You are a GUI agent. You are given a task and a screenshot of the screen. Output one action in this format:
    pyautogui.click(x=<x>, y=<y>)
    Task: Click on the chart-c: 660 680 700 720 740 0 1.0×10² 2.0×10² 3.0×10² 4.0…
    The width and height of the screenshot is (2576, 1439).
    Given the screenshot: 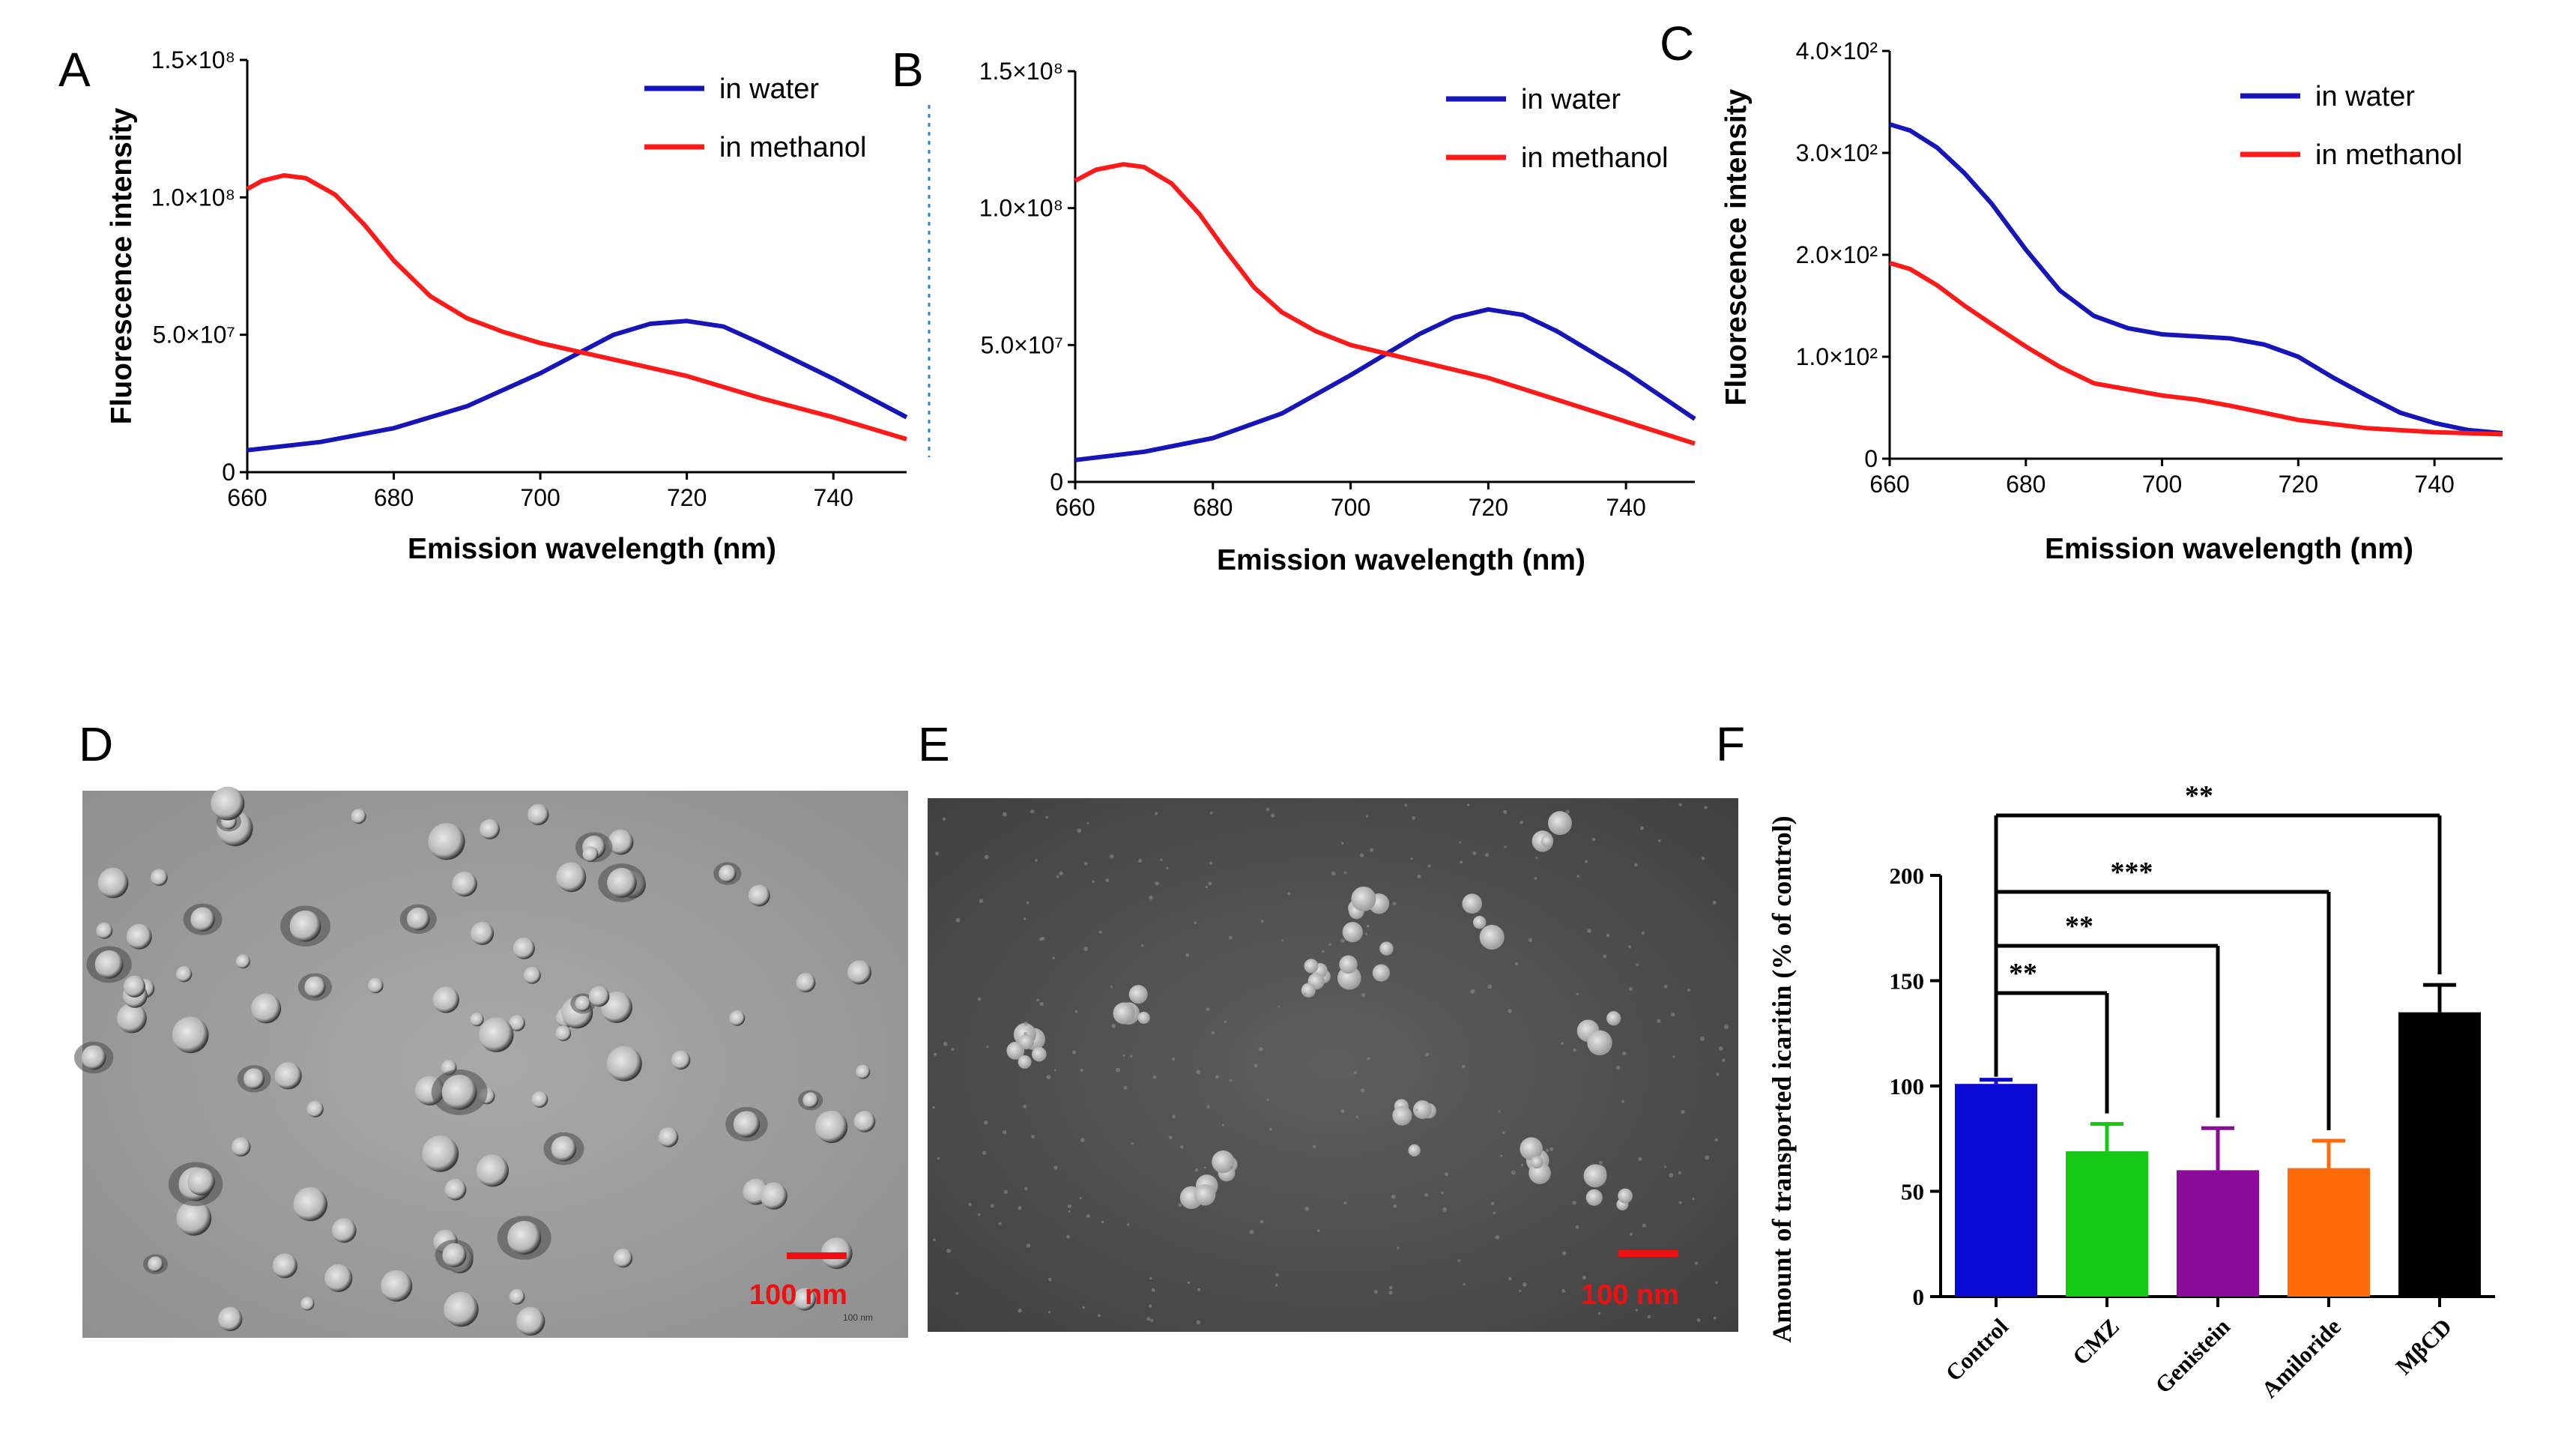 What is the action you would take?
    pyautogui.click(x=2111, y=301)
    